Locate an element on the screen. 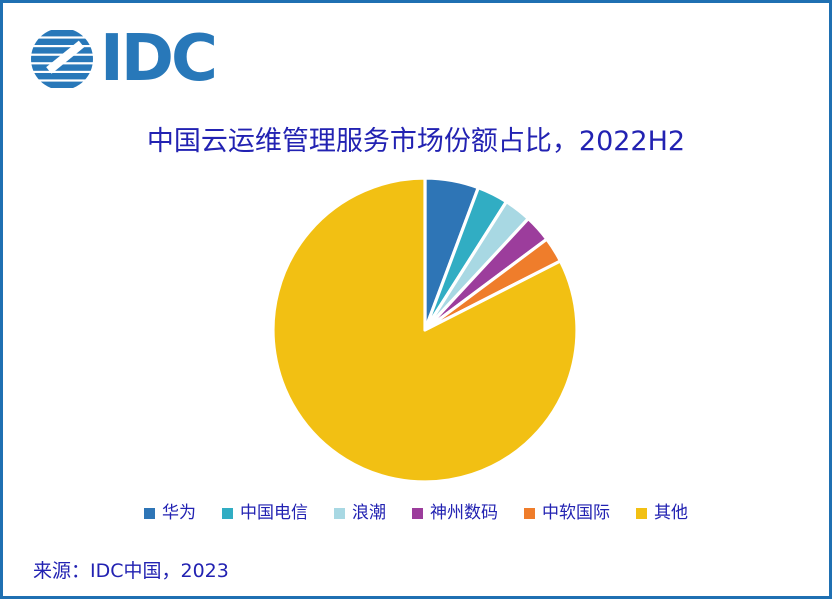 This screenshot has height=599, width=832. source-note: 来源：IDC中国，2023 is located at coordinates (131, 571).